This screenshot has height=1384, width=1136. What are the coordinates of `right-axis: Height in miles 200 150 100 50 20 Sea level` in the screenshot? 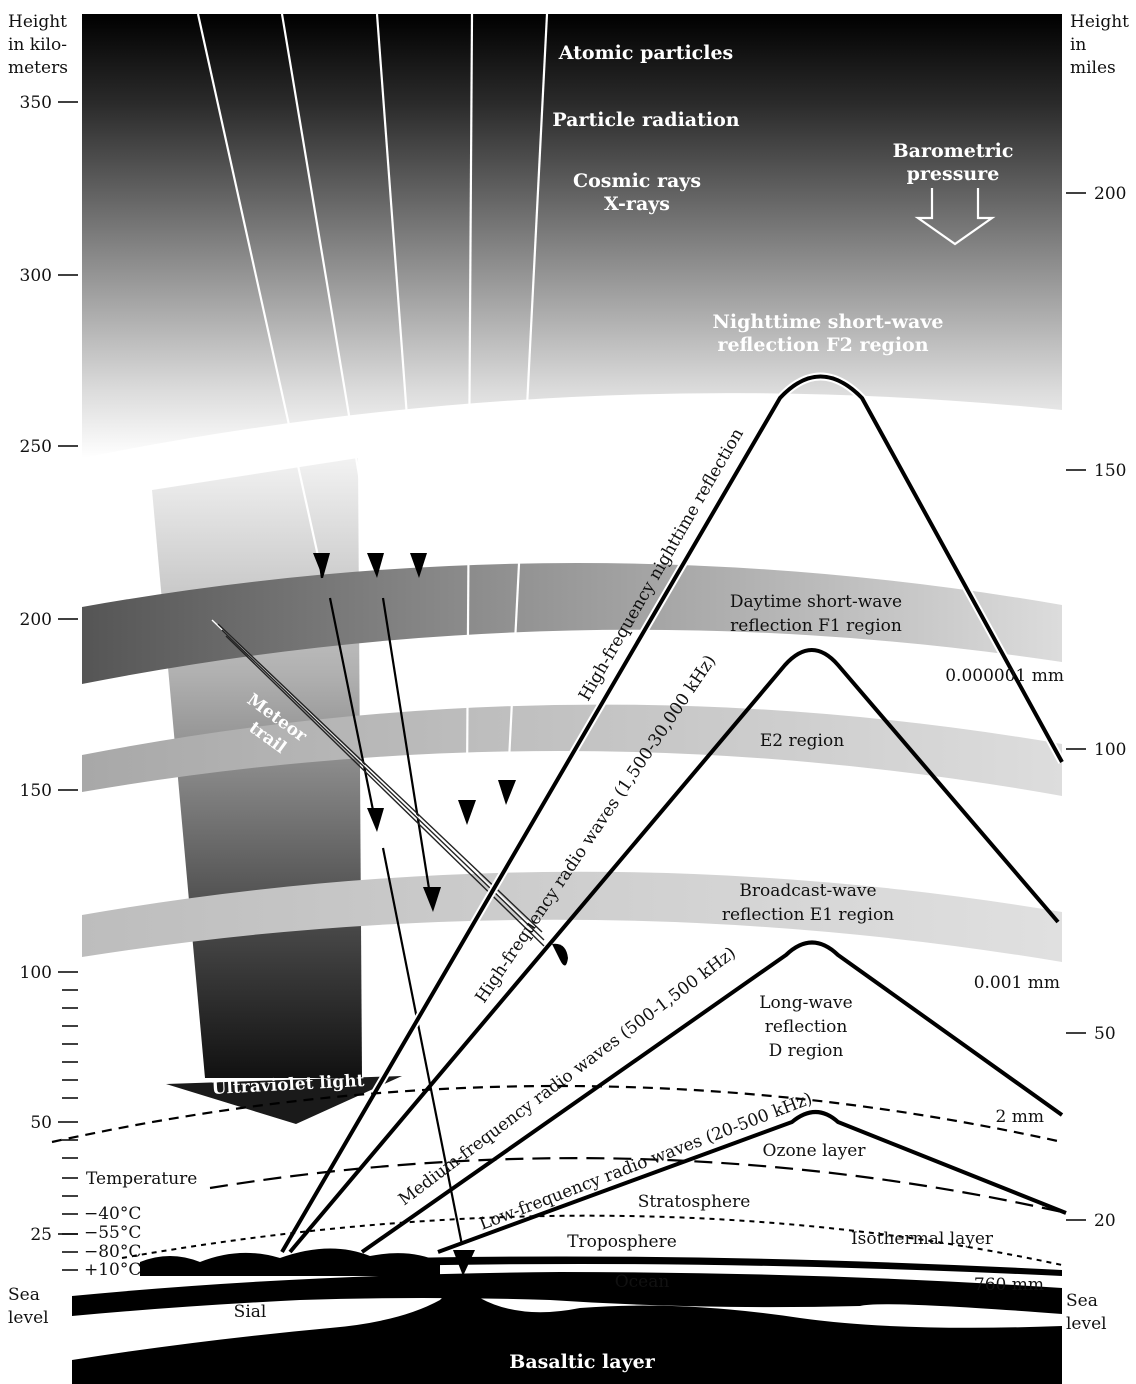 It's located at (1097, 673).